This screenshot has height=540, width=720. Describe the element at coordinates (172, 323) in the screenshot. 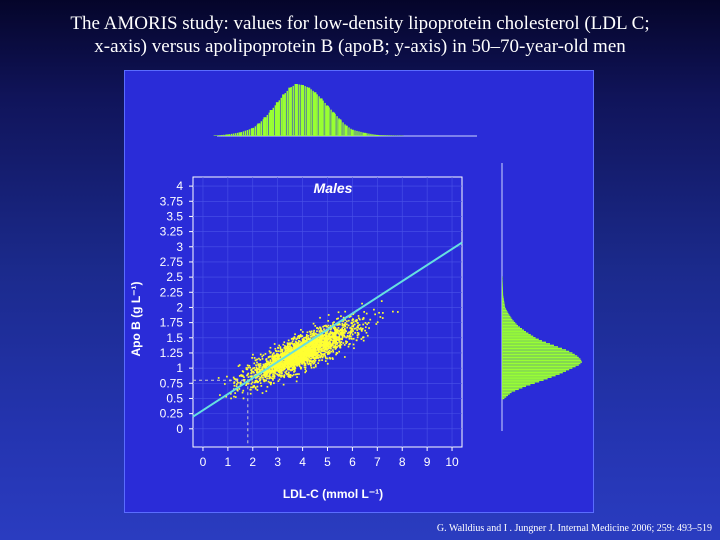

I see `y-tick-label: 1.75` at that location.